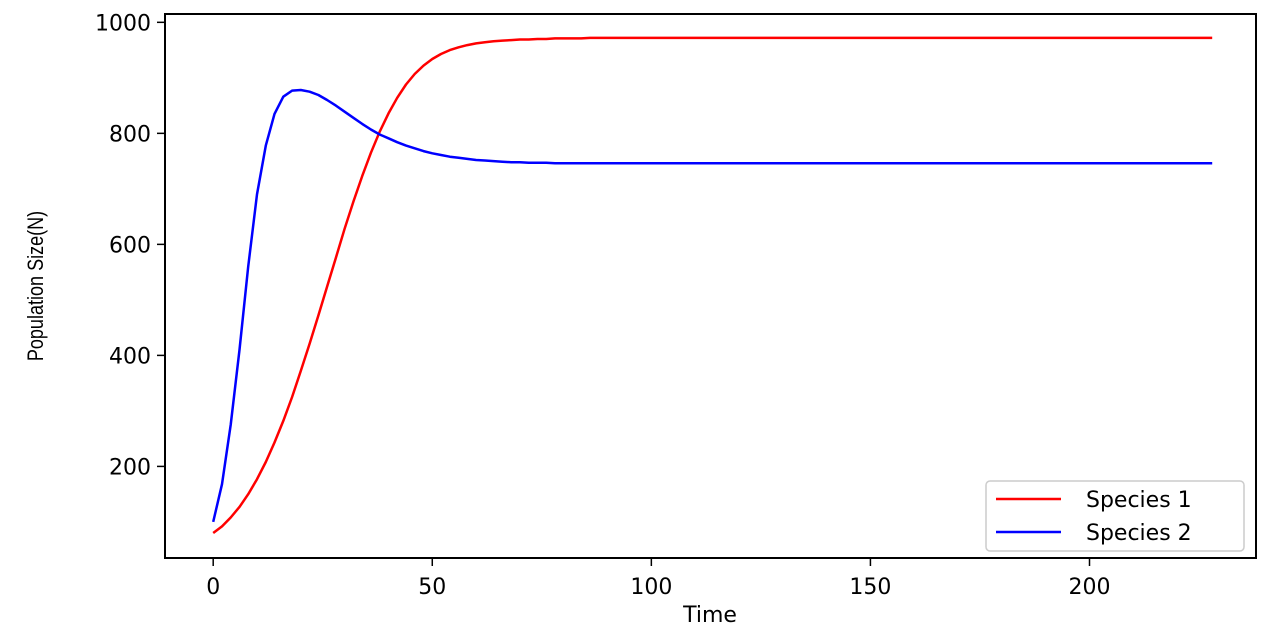 The width and height of the screenshot is (1280, 640). I want to click on x-axis: 0 50 100 150 200, so click(658, 579).